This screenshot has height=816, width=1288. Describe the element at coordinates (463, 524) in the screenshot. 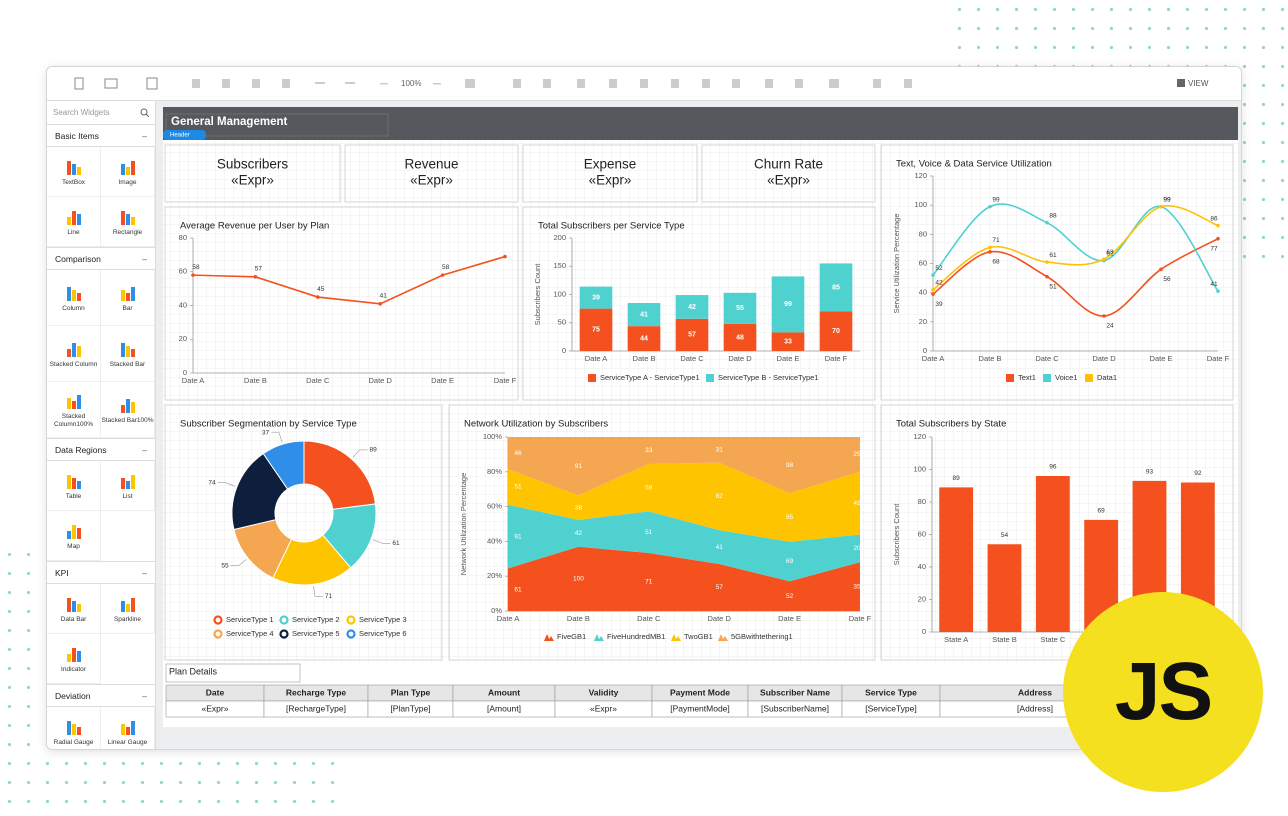

I see `y-axis-title: Network Utilization Percentage` at that location.